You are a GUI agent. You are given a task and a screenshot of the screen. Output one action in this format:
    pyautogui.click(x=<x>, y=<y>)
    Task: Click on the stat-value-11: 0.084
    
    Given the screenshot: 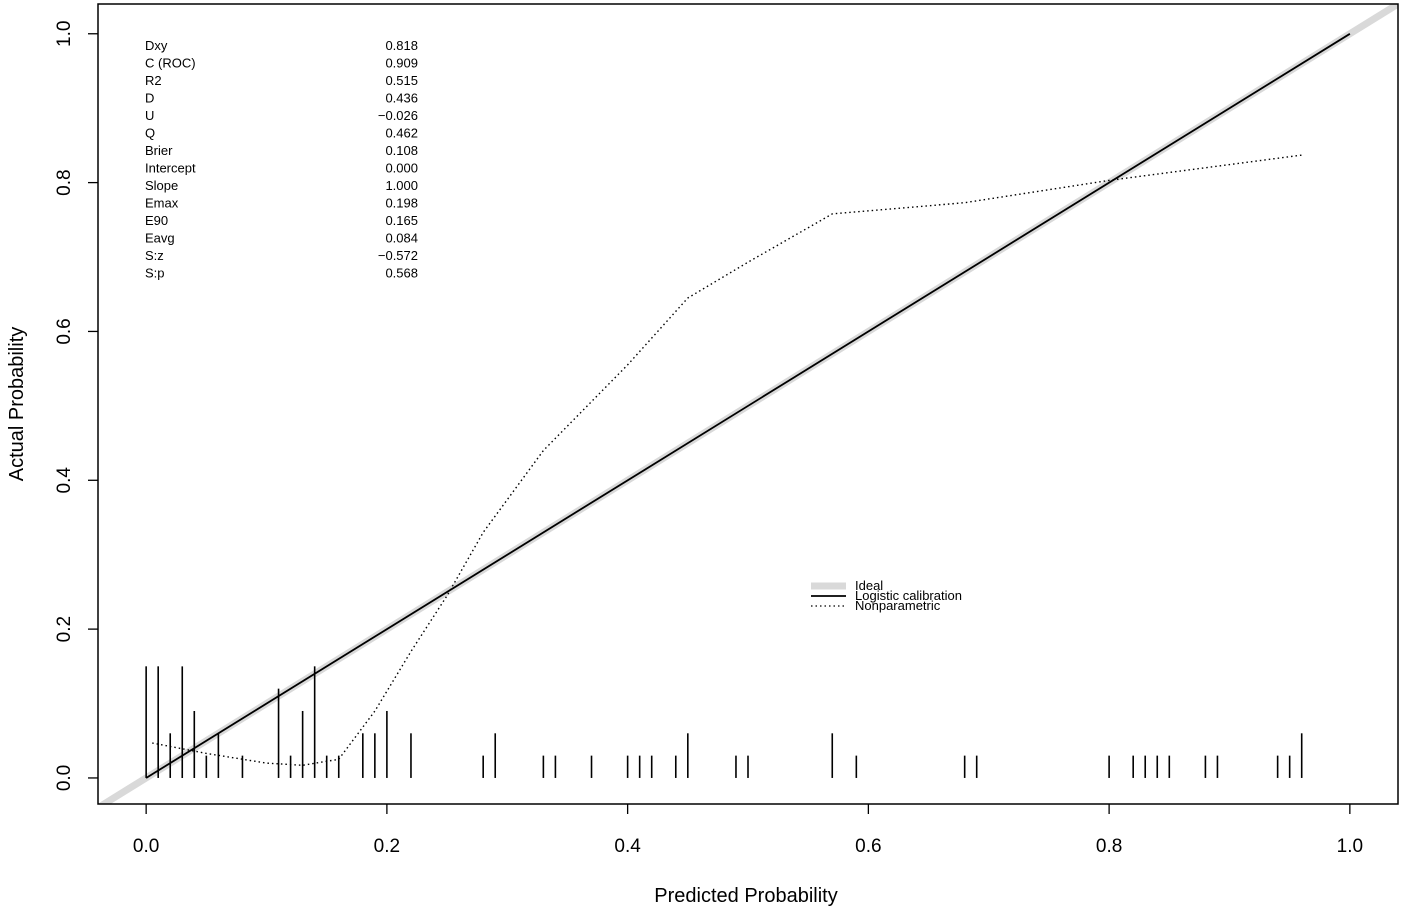 What is the action you would take?
    pyautogui.click(x=401, y=238)
    